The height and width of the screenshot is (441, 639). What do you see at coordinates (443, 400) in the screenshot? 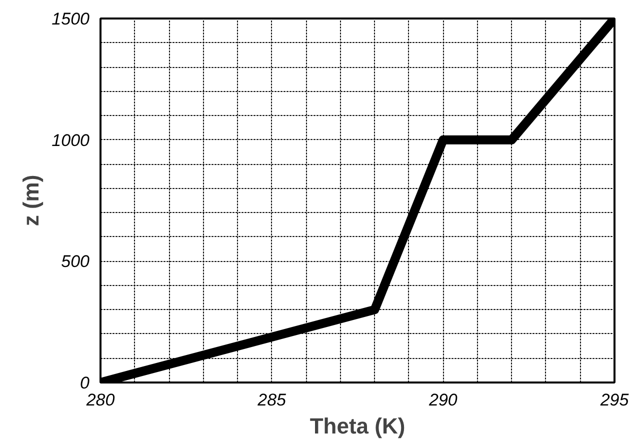
I see `x-tick-label: 290` at bounding box center [443, 400].